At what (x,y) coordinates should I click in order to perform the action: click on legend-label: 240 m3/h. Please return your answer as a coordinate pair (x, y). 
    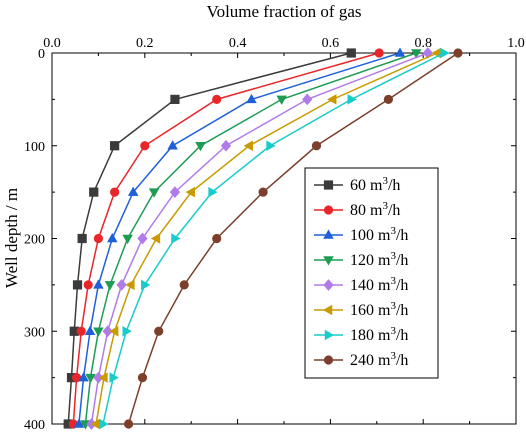
    Looking at the image, I should click on (379, 359).